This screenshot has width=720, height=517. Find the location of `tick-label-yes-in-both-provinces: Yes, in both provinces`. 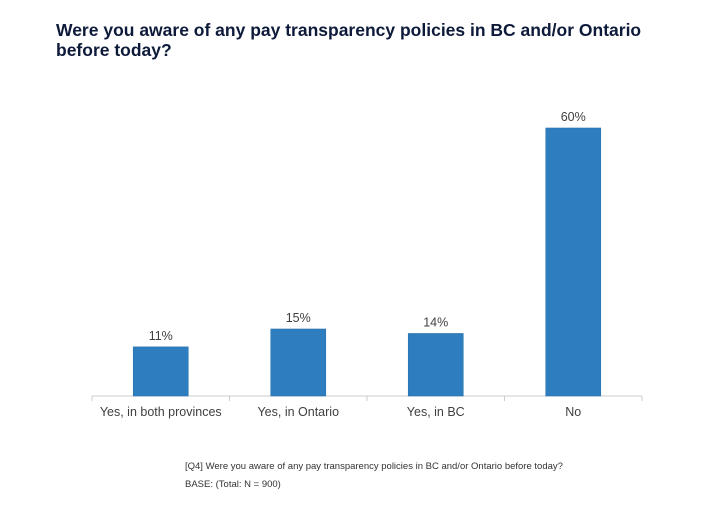

tick-label-yes-in-both-provinces: Yes, in both provinces is located at coordinates (161, 412).